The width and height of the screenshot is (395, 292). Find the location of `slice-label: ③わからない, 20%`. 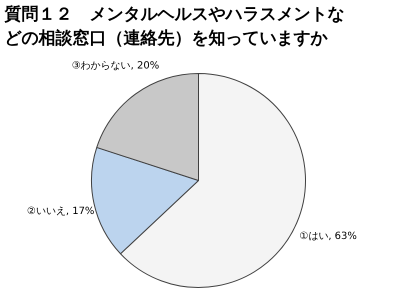

slice-label: ③わからない, 20% is located at coordinates (116, 66).